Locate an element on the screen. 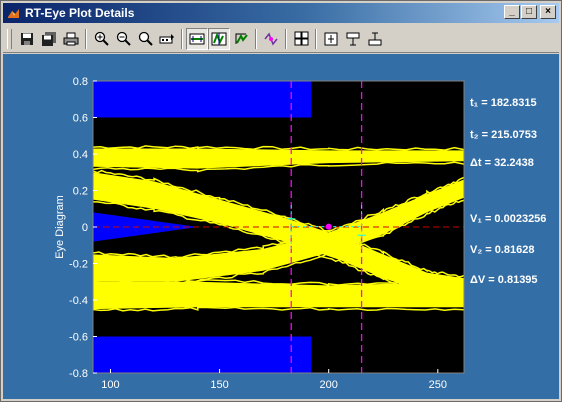 Image resolution: width=570 pixels, height=410 pixels. y-tick-label: -0.6 is located at coordinates (78, 338).